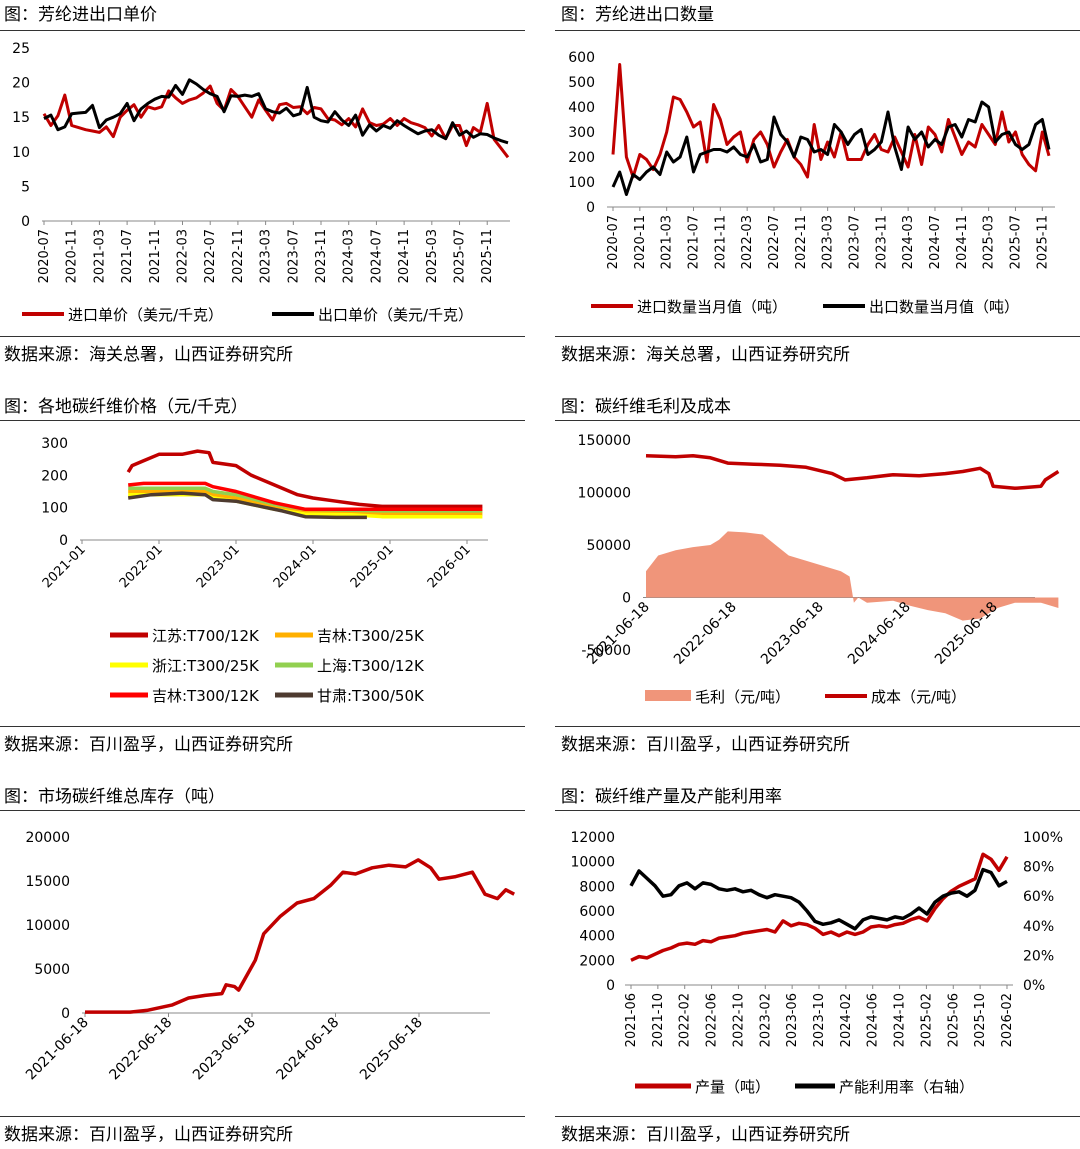  I want to click on x-tick-label: 2021-06-18, so click(57, 1049).